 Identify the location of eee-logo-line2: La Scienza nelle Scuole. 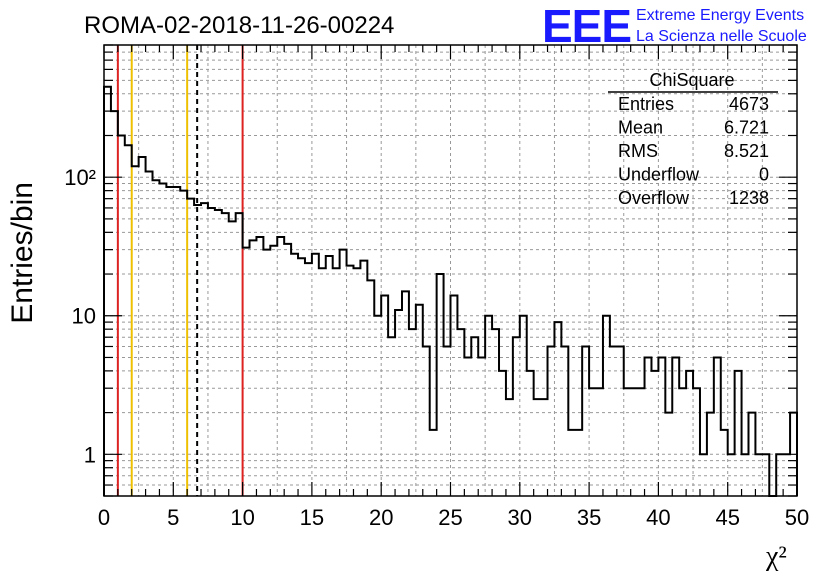
(721, 36).